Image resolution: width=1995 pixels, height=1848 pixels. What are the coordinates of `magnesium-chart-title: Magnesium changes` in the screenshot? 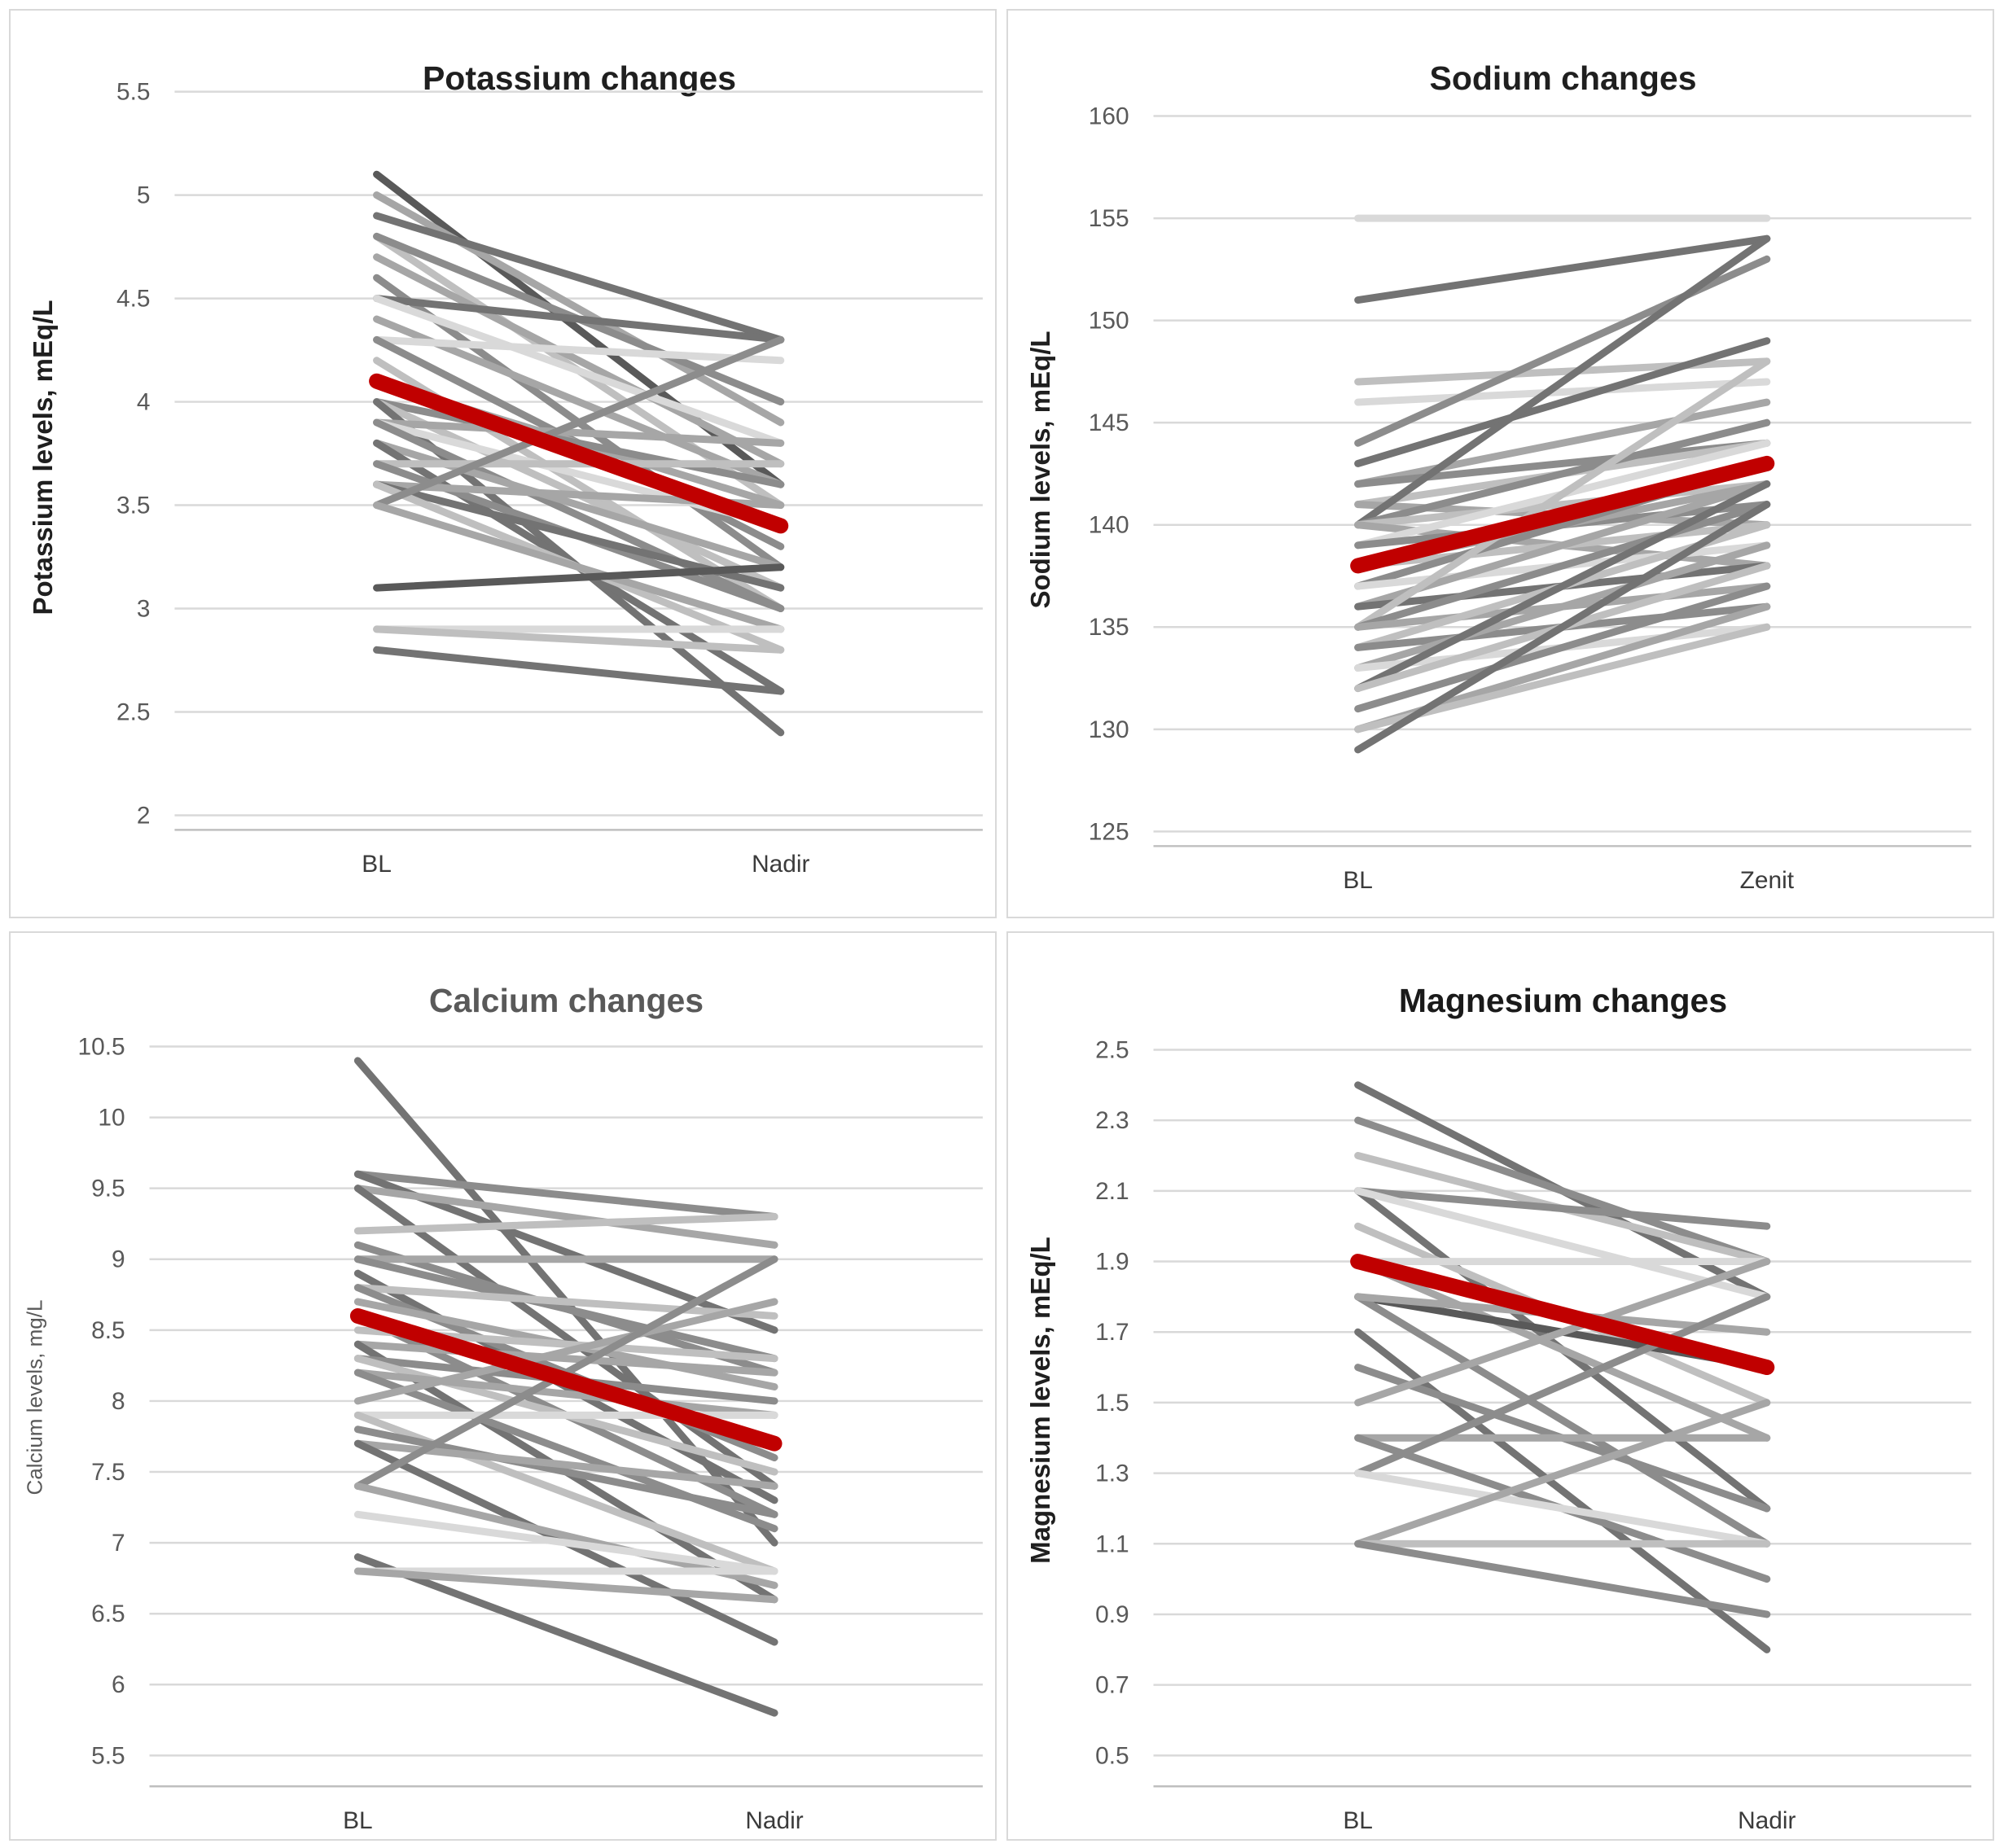 It's located at (1563, 1000).